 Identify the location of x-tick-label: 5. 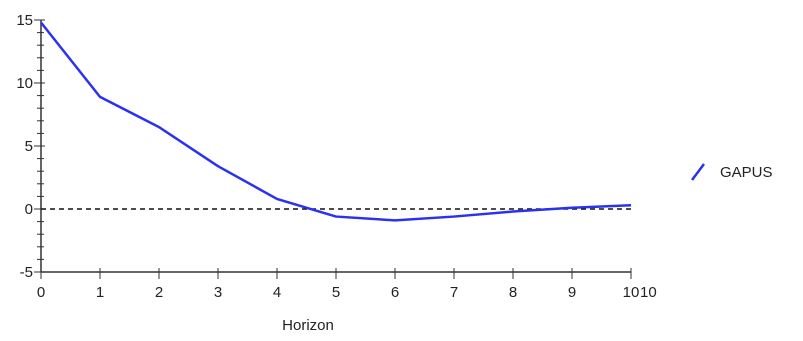
(336, 292).